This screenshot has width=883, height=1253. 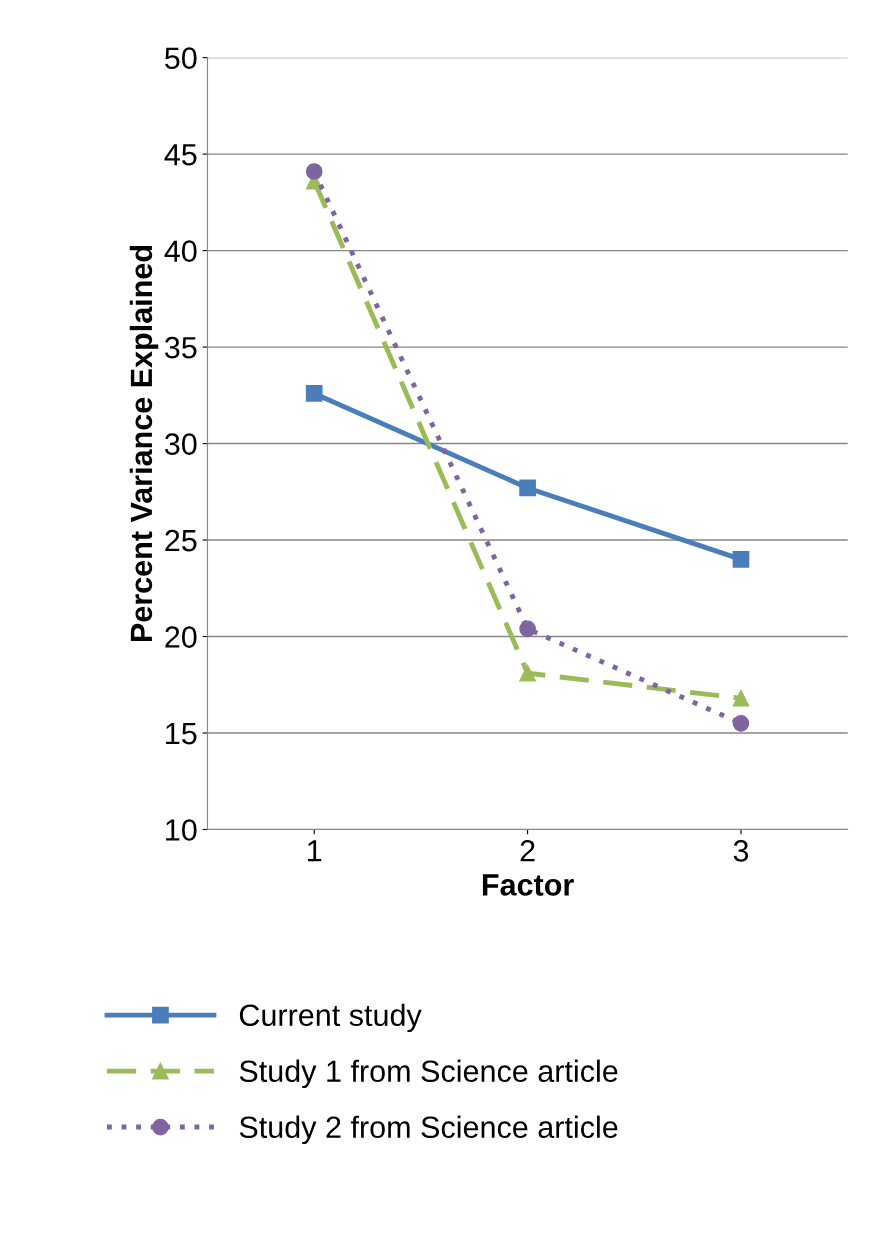 I want to click on y-tick-label: 40, so click(x=180, y=251).